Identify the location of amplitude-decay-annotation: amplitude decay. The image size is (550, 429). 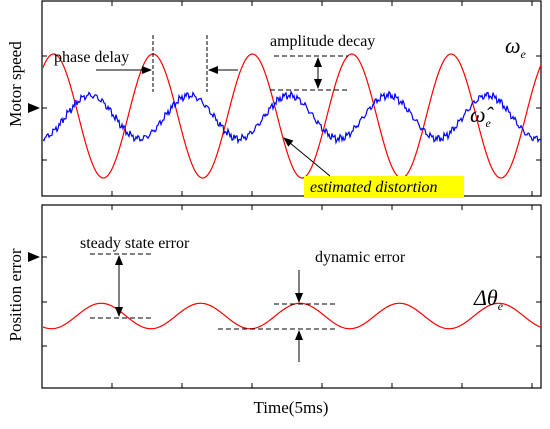
(322, 62).